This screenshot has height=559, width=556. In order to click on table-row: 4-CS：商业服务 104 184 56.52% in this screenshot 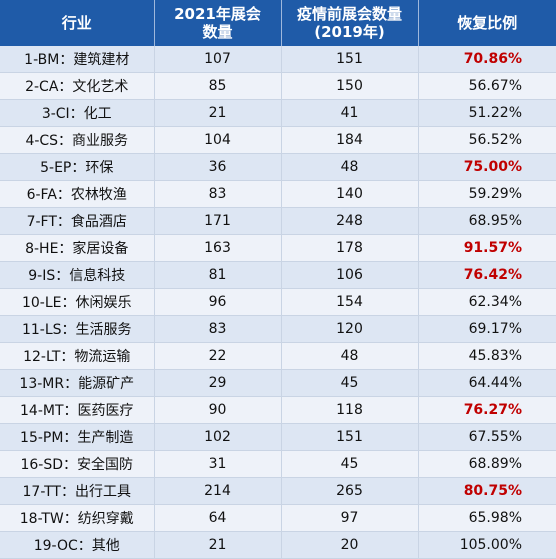, I will do `click(278, 140)`.